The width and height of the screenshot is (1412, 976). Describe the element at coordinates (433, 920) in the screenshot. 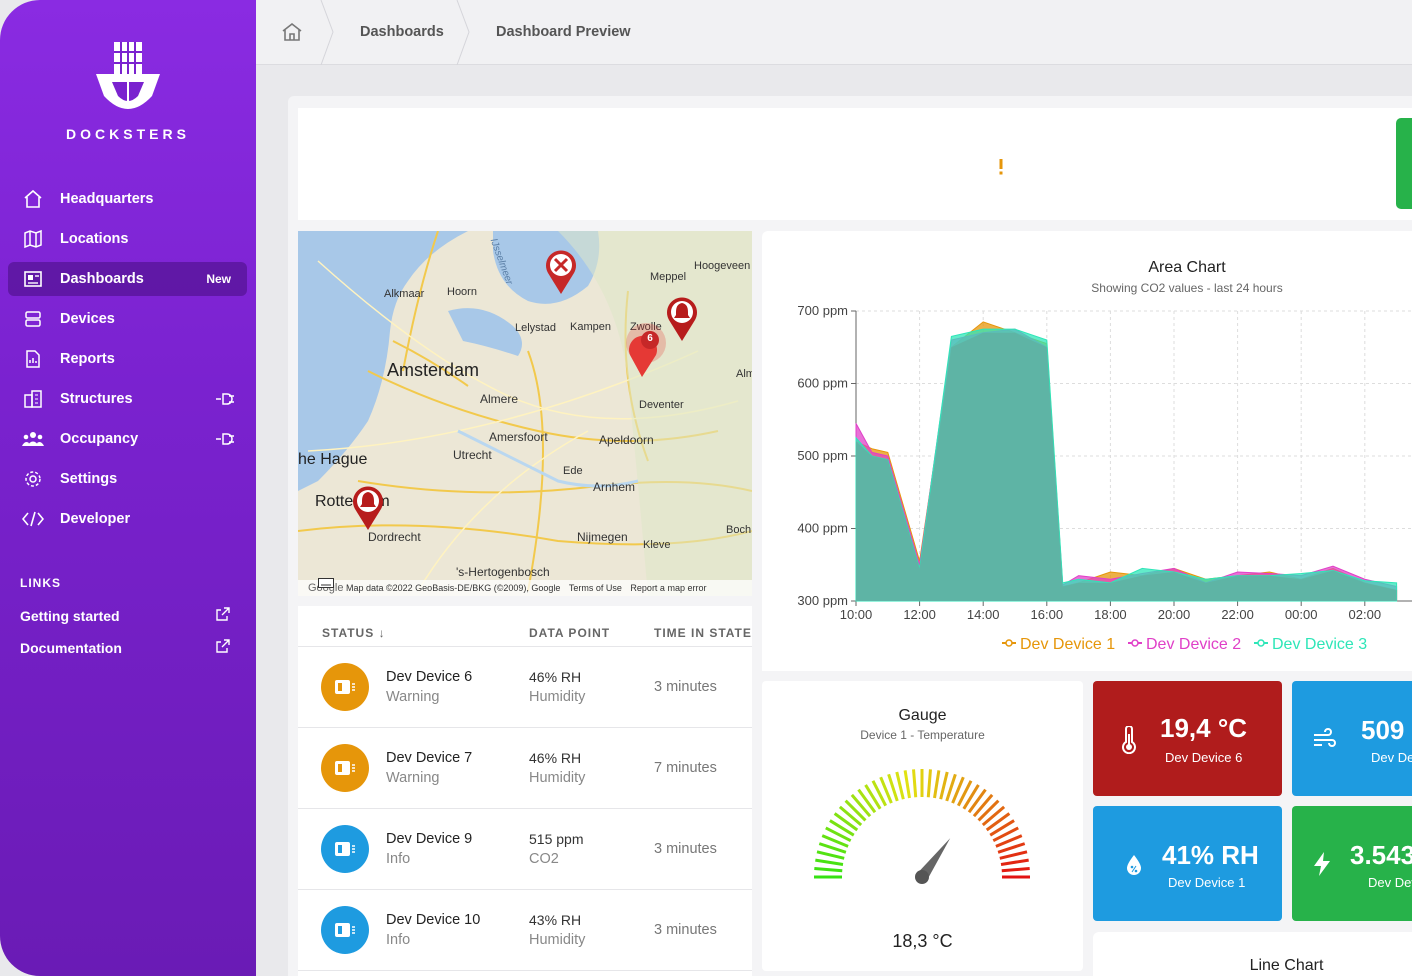

I see `device-name: Dev Device 10` at that location.